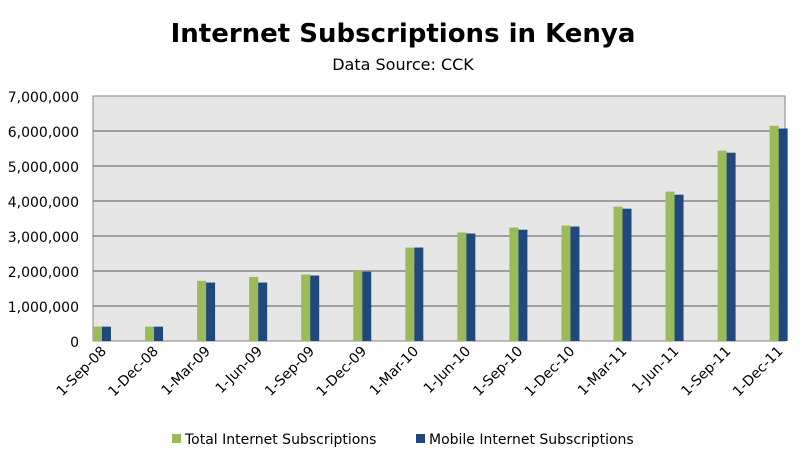 Image resolution: width=805 pixels, height=462 pixels. Describe the element at coordinates (758, 372) in the screenshot. I see `x-tick-label: 1-Dec-11` at that location.